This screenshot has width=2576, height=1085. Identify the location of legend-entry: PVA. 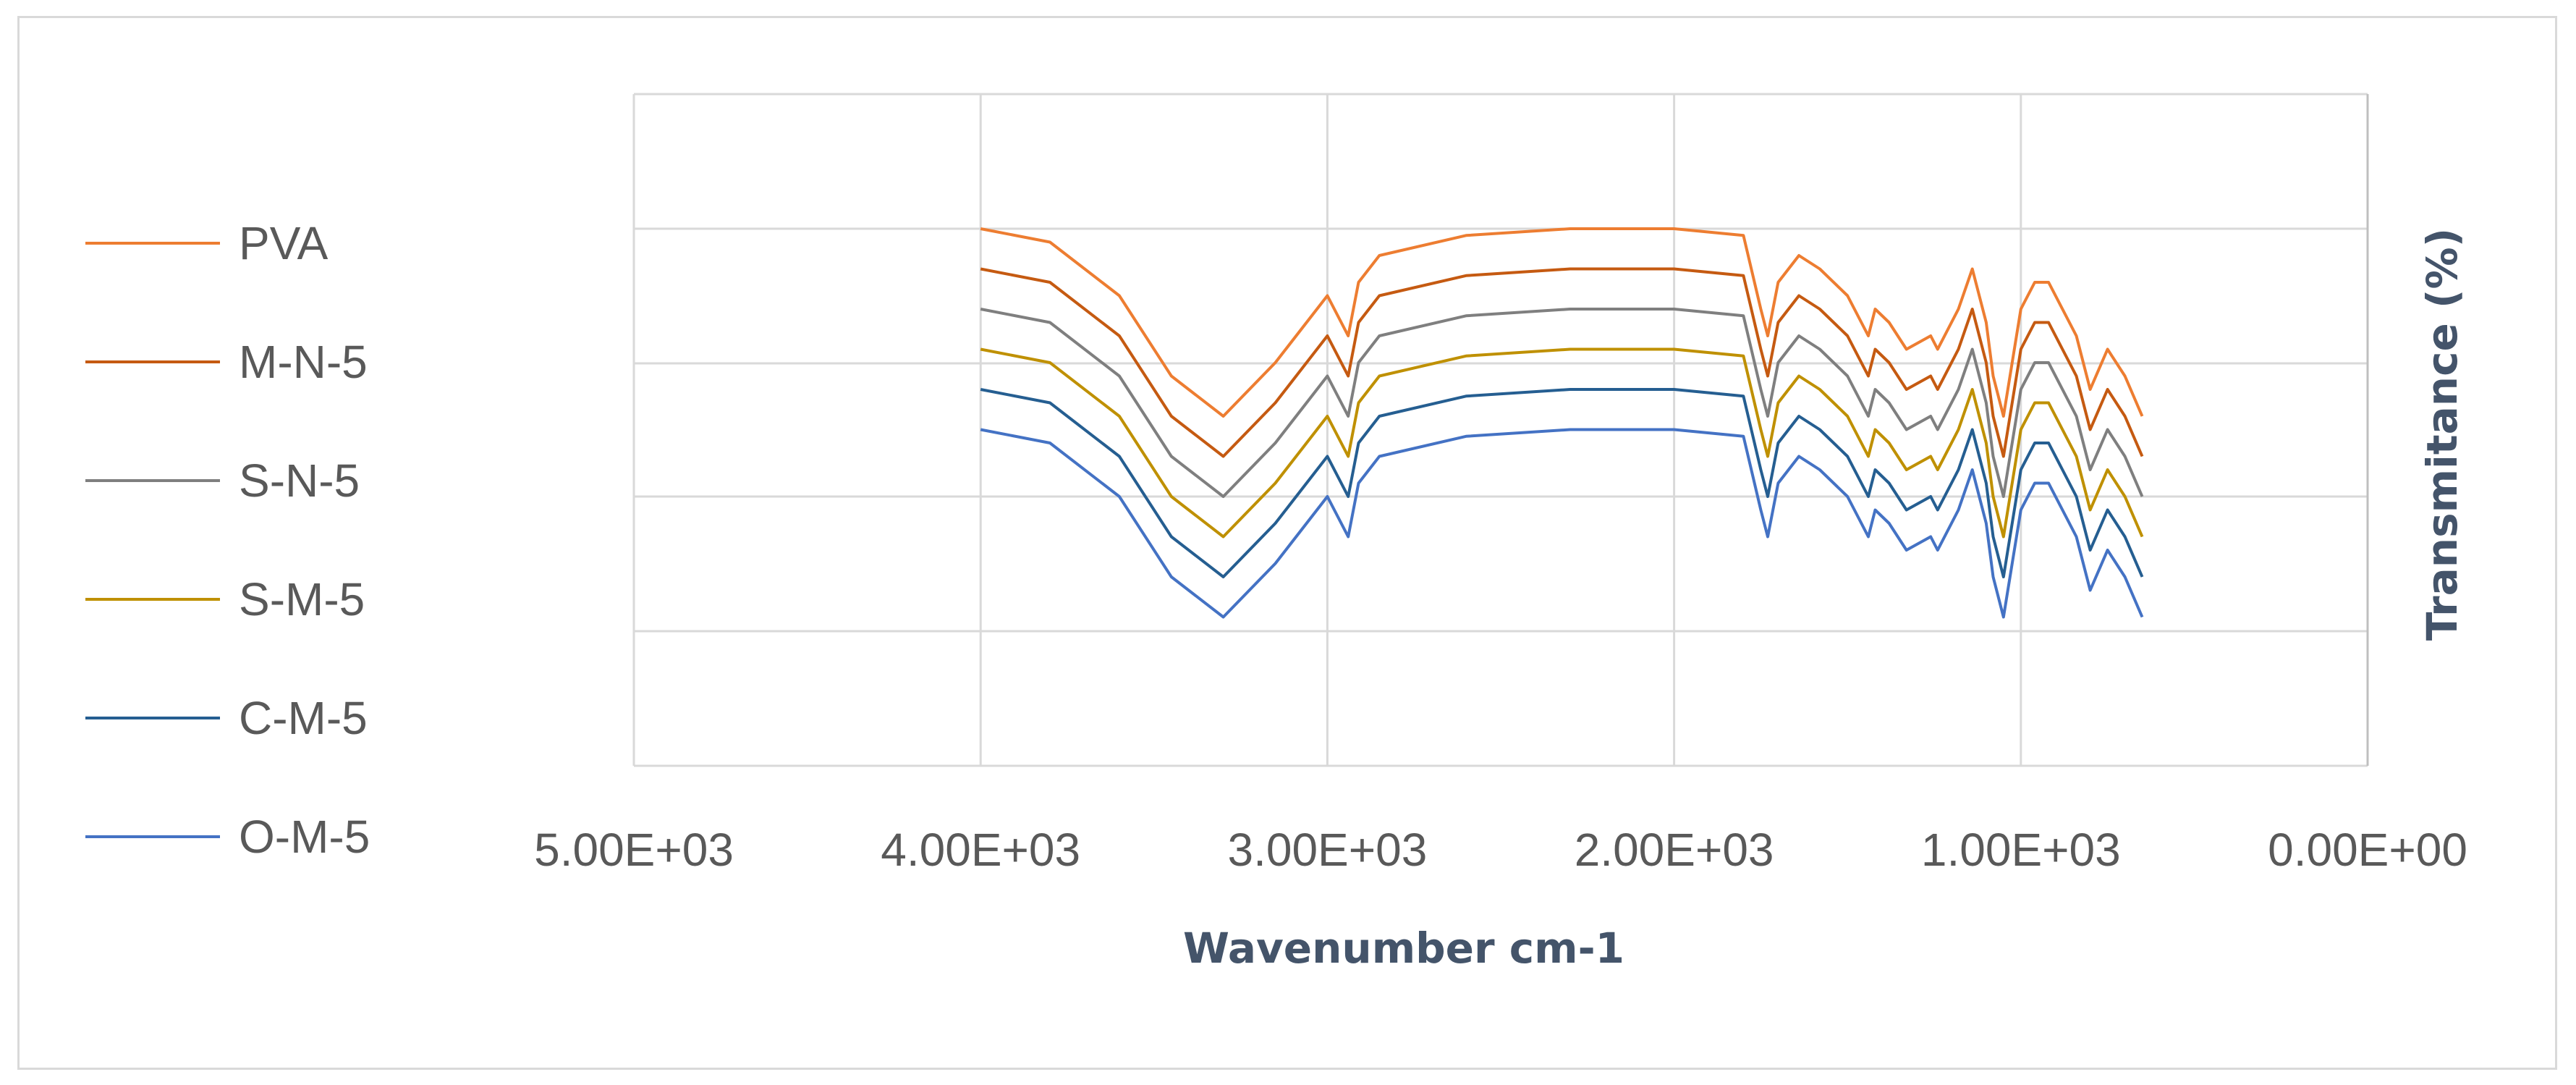
(207, 243).